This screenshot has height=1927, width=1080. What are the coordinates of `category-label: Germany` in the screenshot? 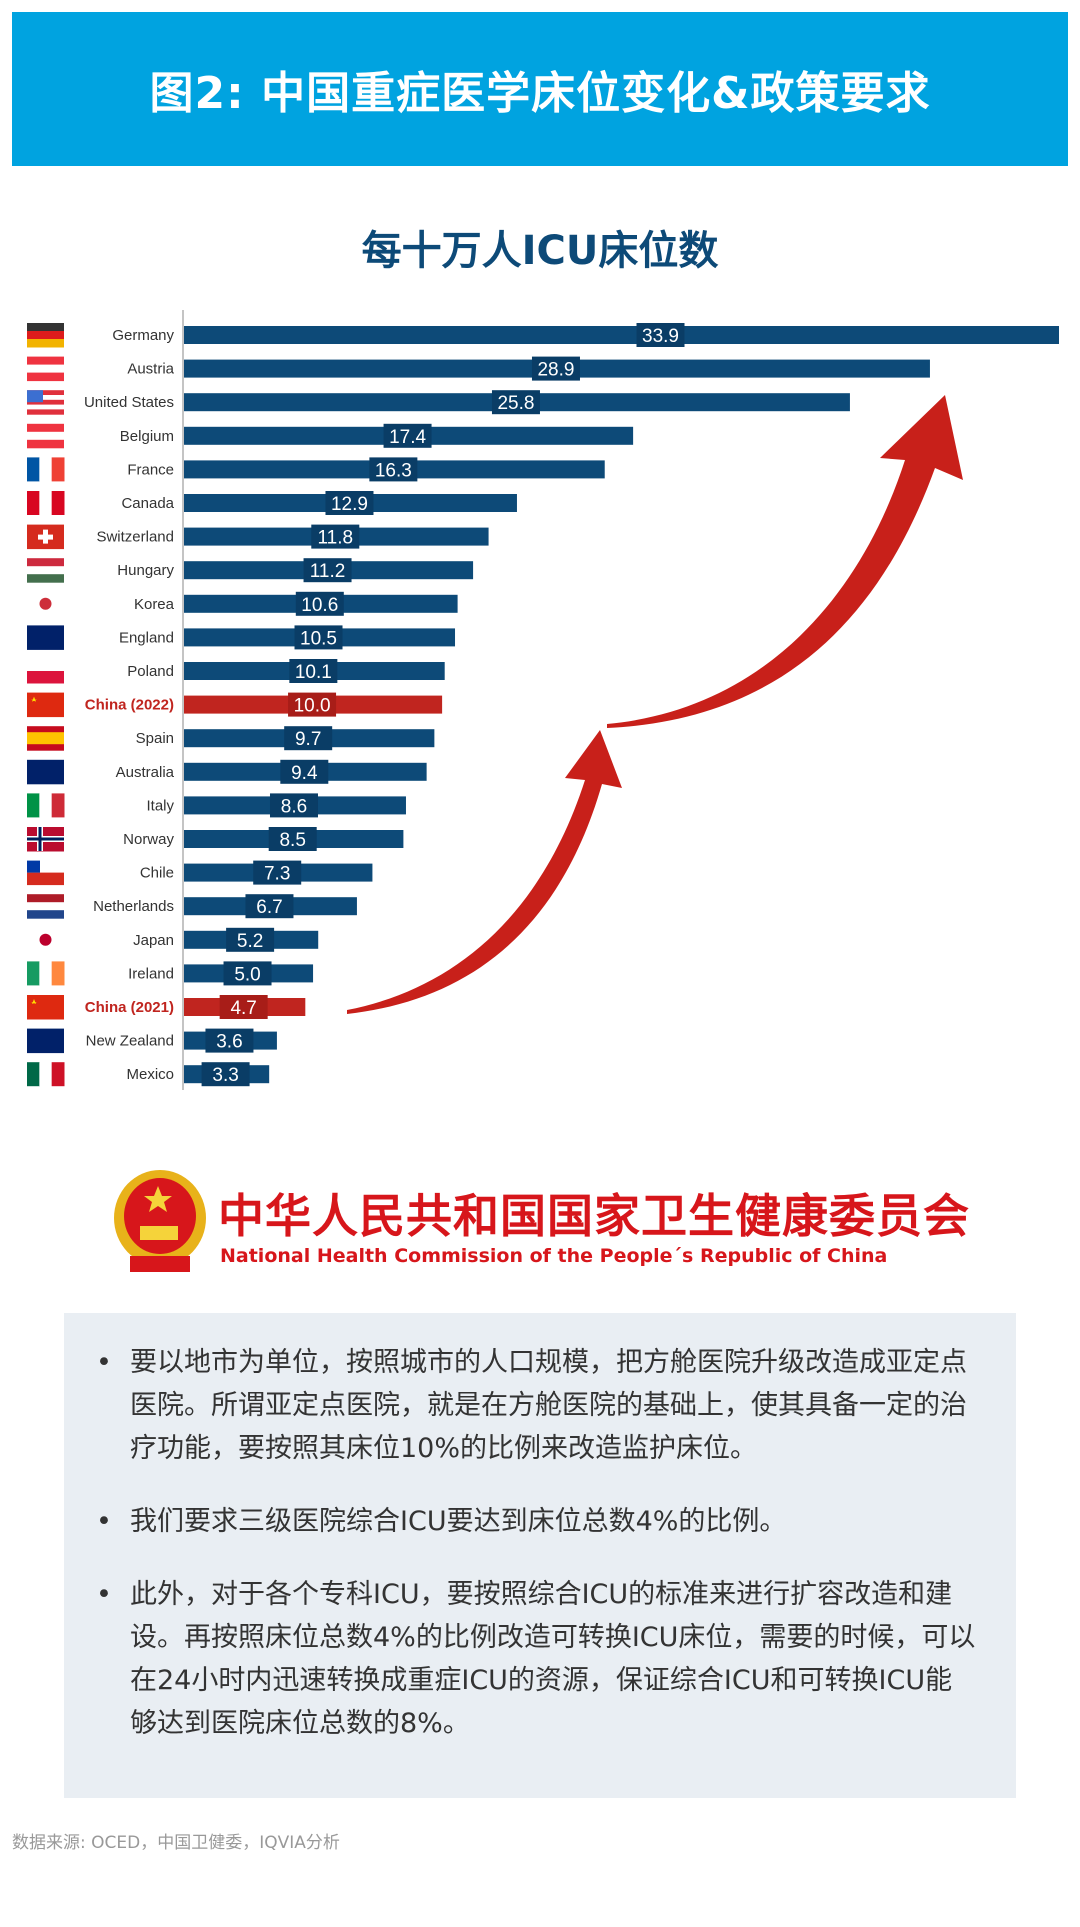 It's located at (143, 335).